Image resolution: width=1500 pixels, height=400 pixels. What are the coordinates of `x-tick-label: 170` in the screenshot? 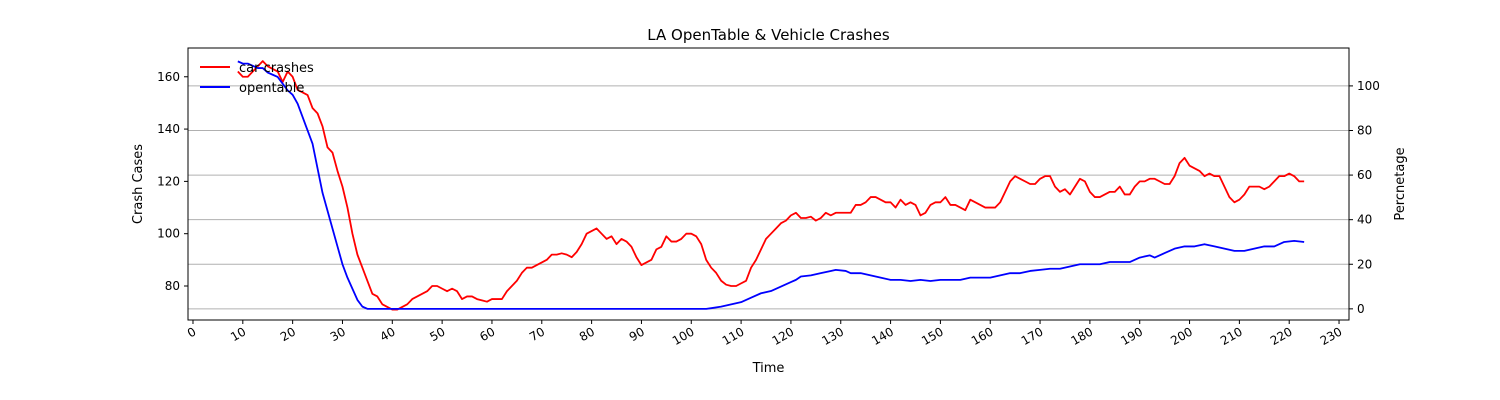 It's located at (1032, 336).